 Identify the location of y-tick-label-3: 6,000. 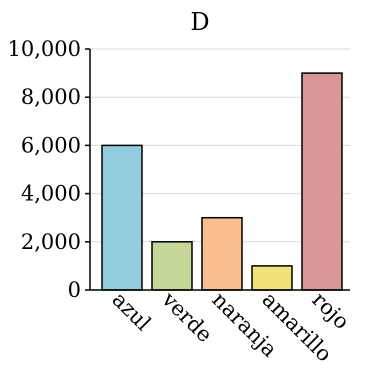
(51, 145).